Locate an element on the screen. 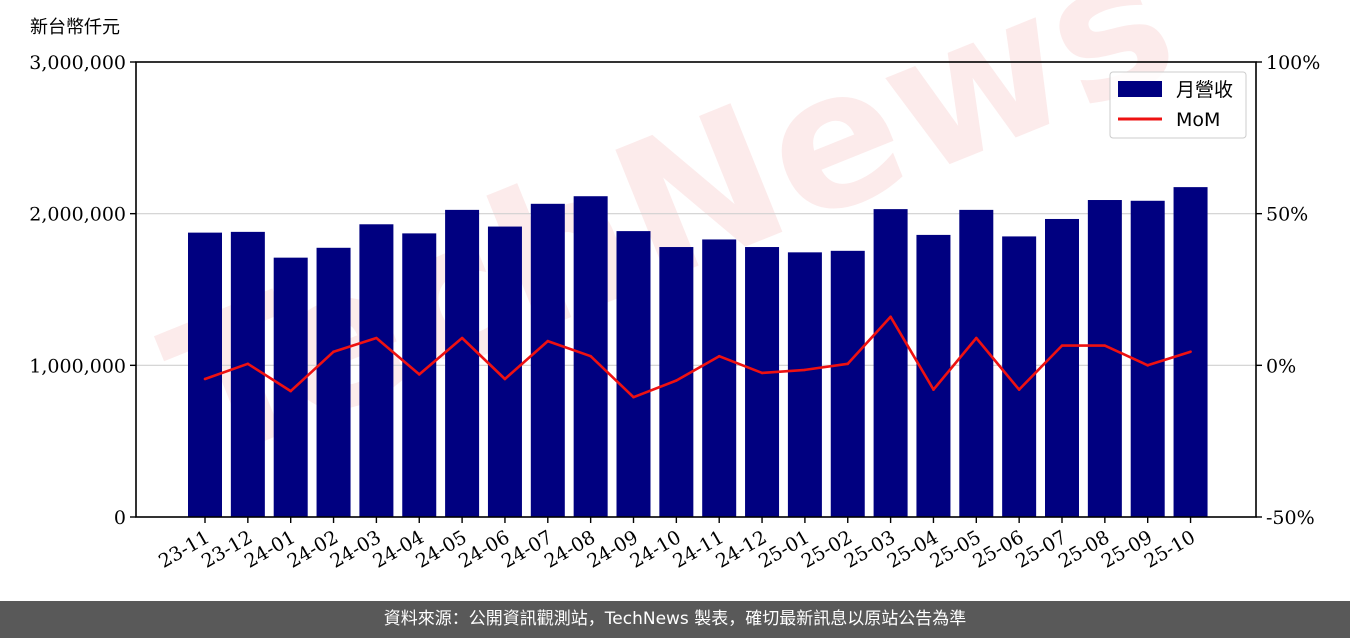  left-tick-label: 3,000,000 is located at coordinates (77, 63).